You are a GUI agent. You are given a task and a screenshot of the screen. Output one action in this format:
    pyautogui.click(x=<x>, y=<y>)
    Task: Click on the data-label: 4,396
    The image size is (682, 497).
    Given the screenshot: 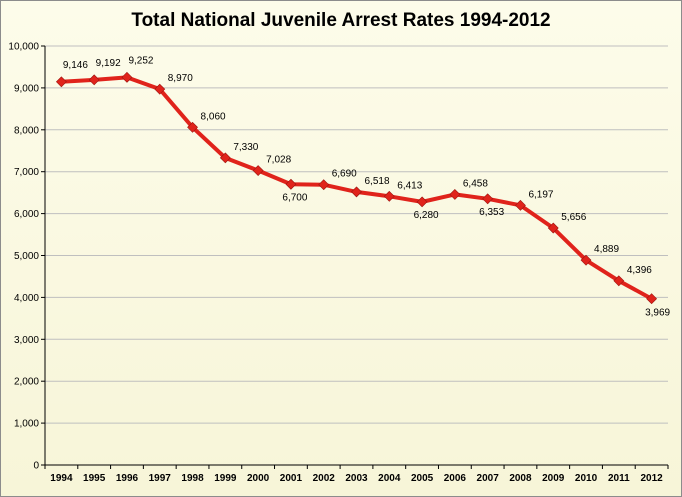 What is the action you would take?
    pyautogui.click(x=639, y=270)
    